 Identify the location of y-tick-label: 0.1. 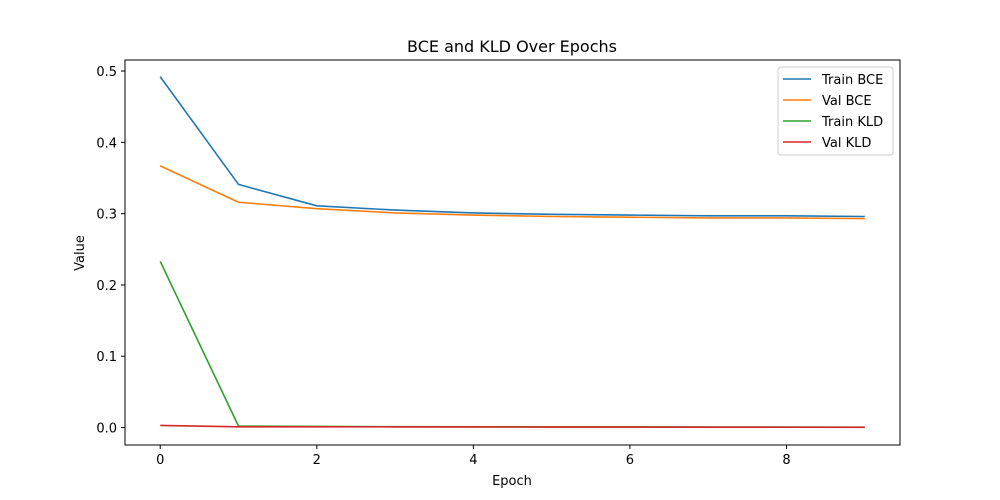
(106, 357).